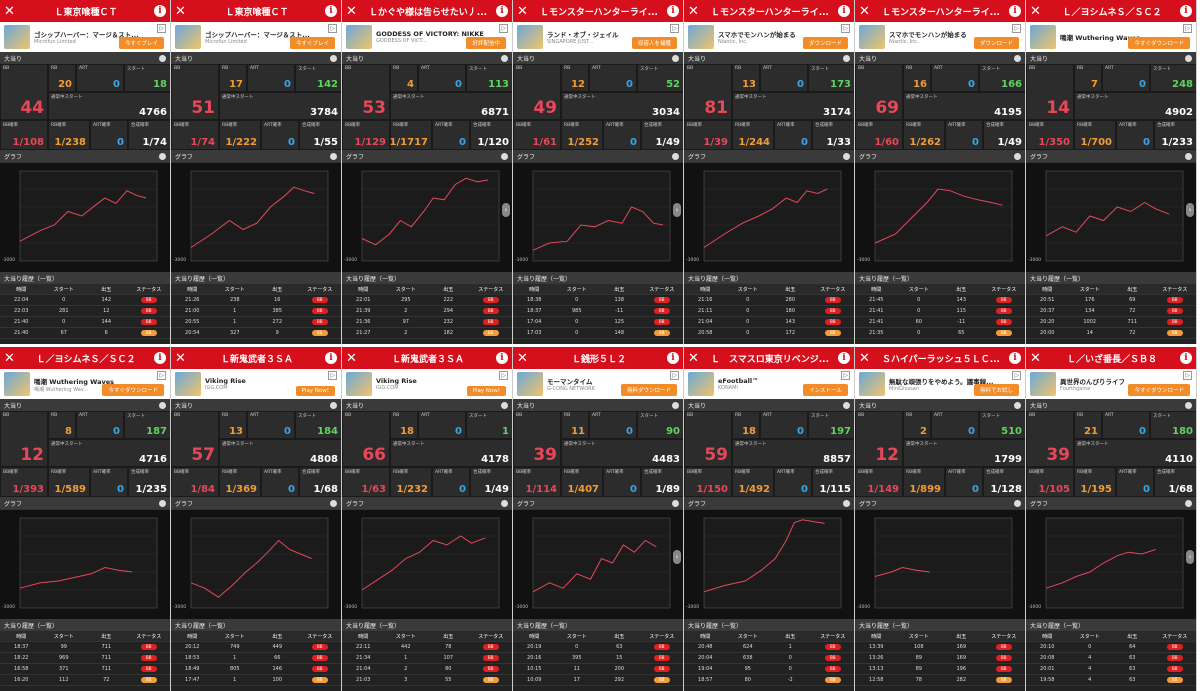 This screenshot has width=1200, height=691. I want to click on table-row: 20:12 749 449 BB, so click(256, 647).